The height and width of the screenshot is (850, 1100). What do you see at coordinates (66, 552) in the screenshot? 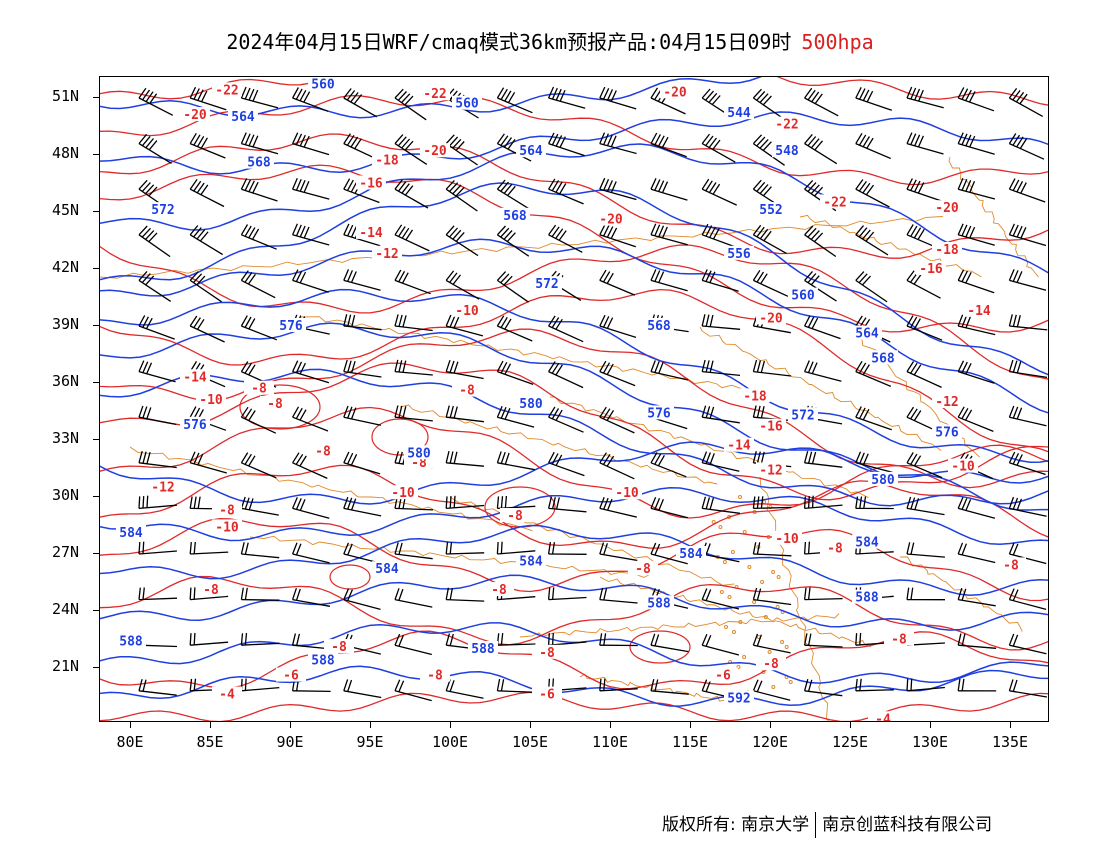
I see `lat-label-27n: 27N` at bounding box center [66, 552].